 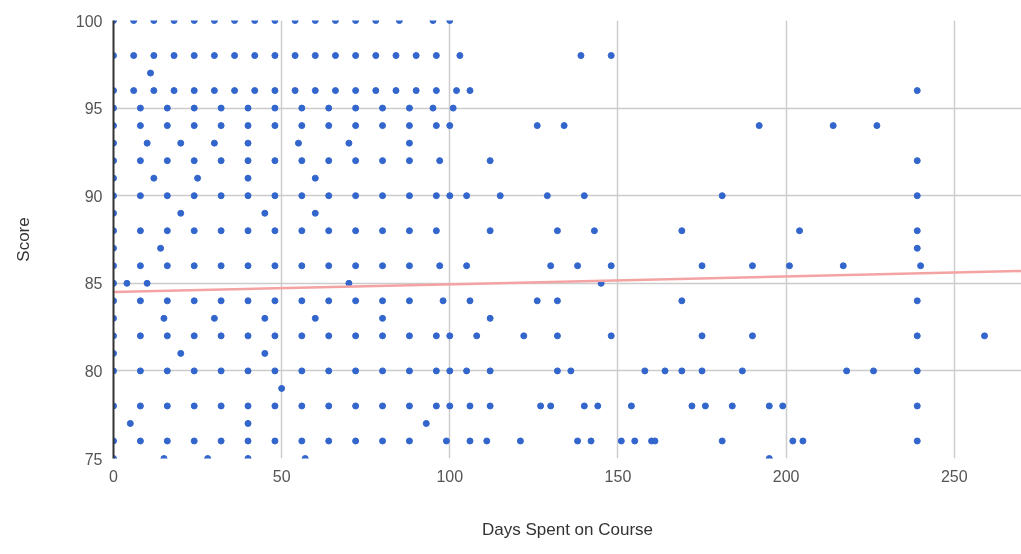 I want to click on y-axis-title: Score, so click(x=23, y=239).